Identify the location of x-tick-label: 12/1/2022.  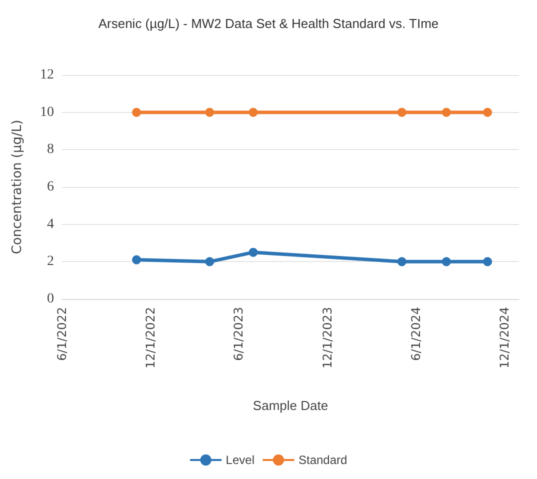
(151, 338).